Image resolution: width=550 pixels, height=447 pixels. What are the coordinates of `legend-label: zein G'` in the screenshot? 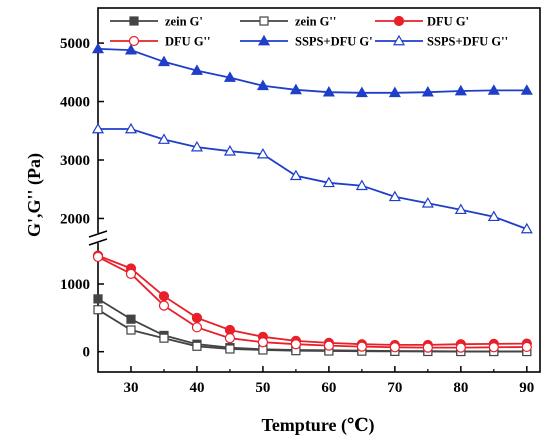 It's located at (184, 22).